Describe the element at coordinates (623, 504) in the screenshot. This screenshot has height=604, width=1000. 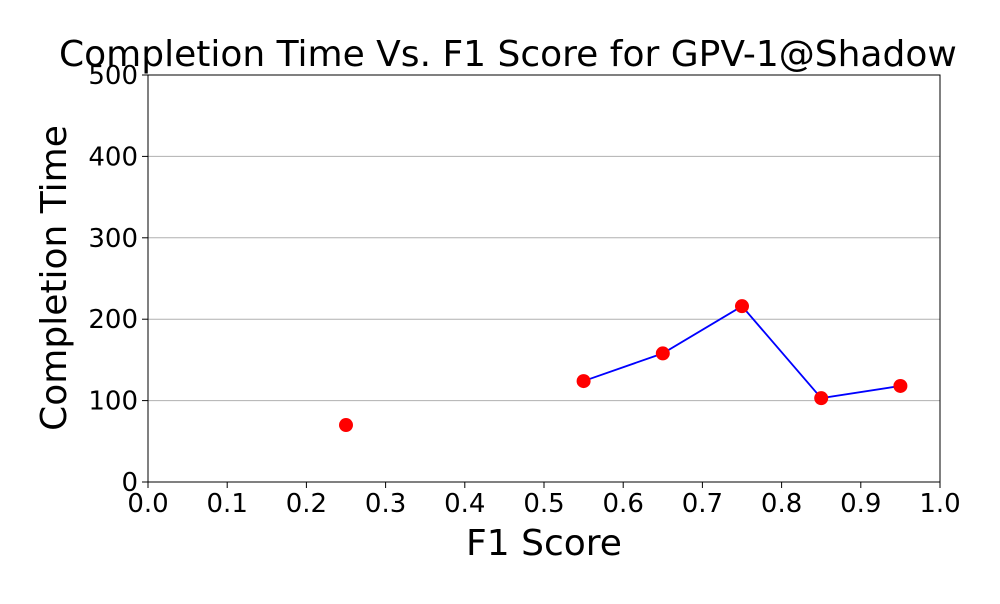
I see `x-tick-label: 0.6` at that location.